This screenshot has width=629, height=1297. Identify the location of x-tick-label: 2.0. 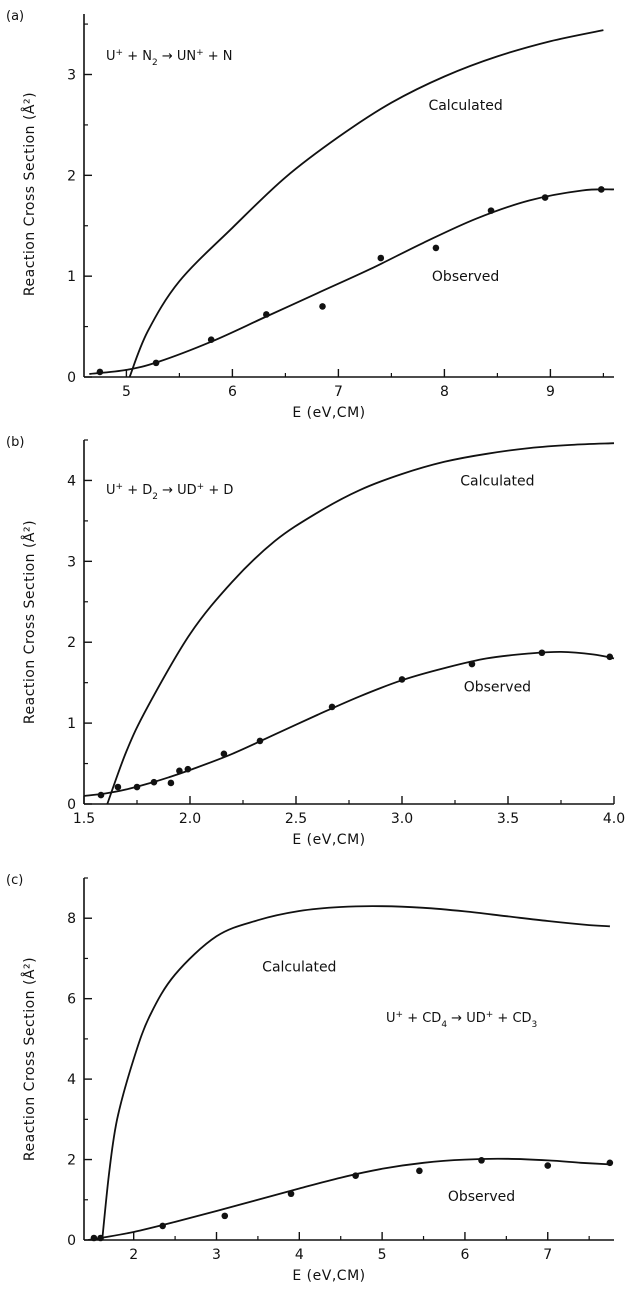
(190, 819).